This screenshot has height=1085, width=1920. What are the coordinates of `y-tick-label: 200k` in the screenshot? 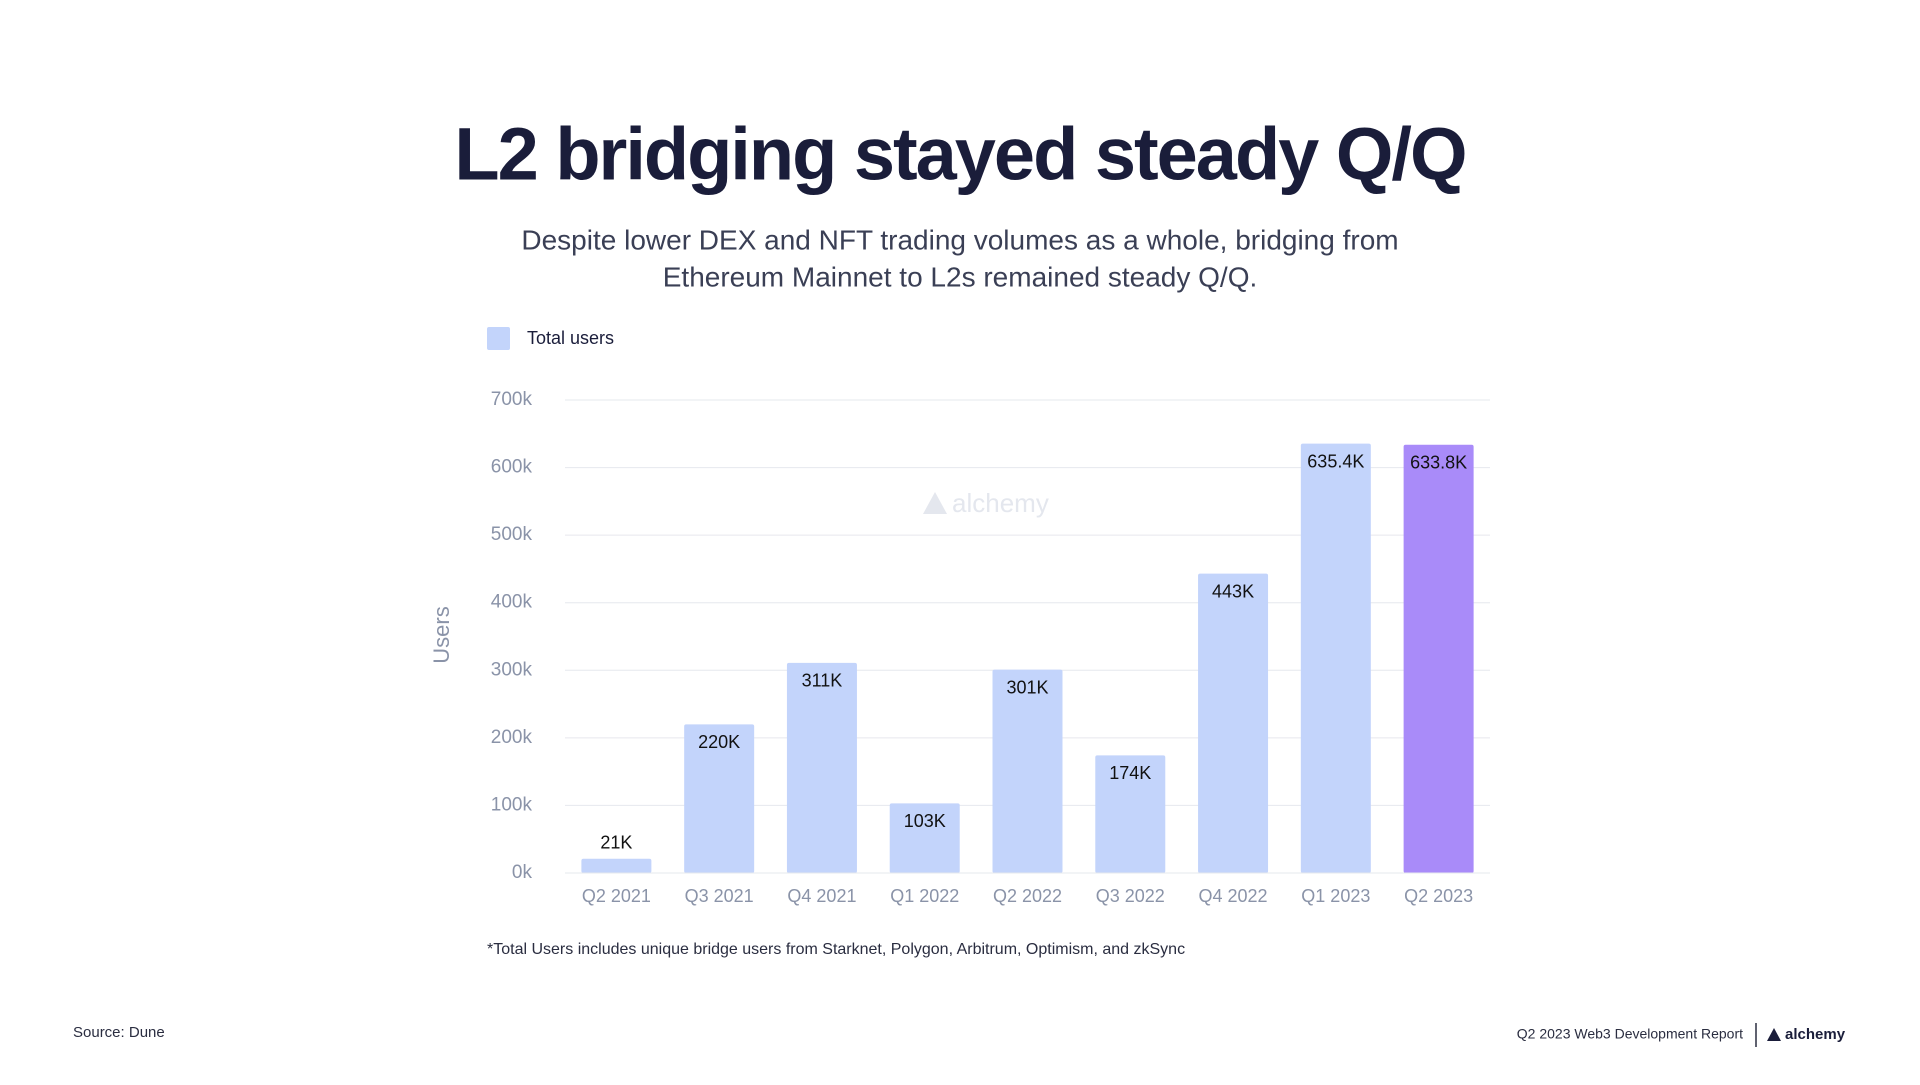 It's located at (512, 737).